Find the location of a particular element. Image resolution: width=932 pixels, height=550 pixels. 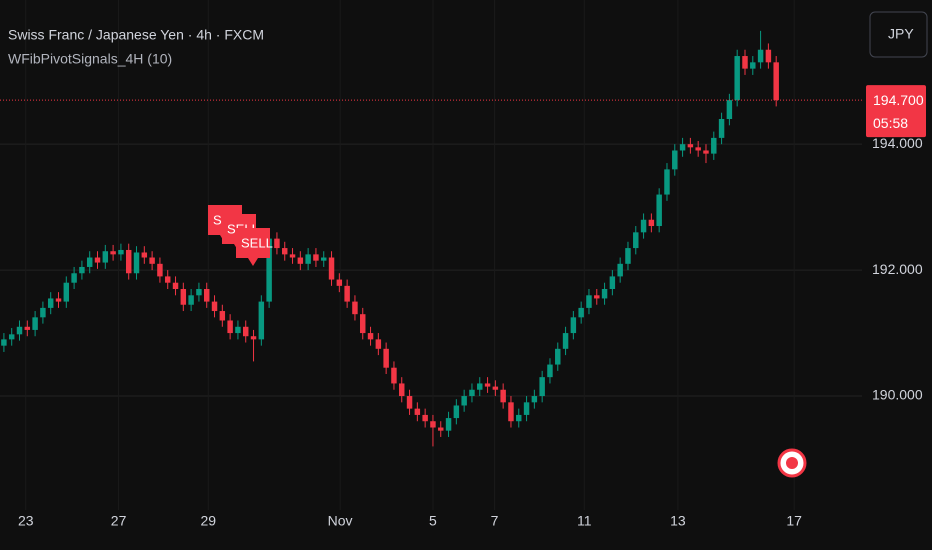

last-price-tag is located at coordinates (896, 111).